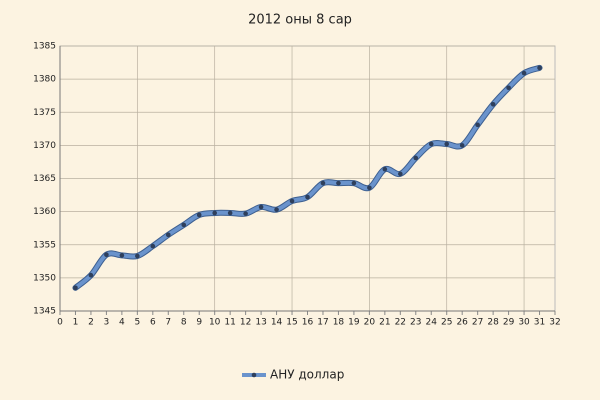  Describe the element at coordinates (370, 323) in the screenshot. I see `x-tick-label: 20` at that location.